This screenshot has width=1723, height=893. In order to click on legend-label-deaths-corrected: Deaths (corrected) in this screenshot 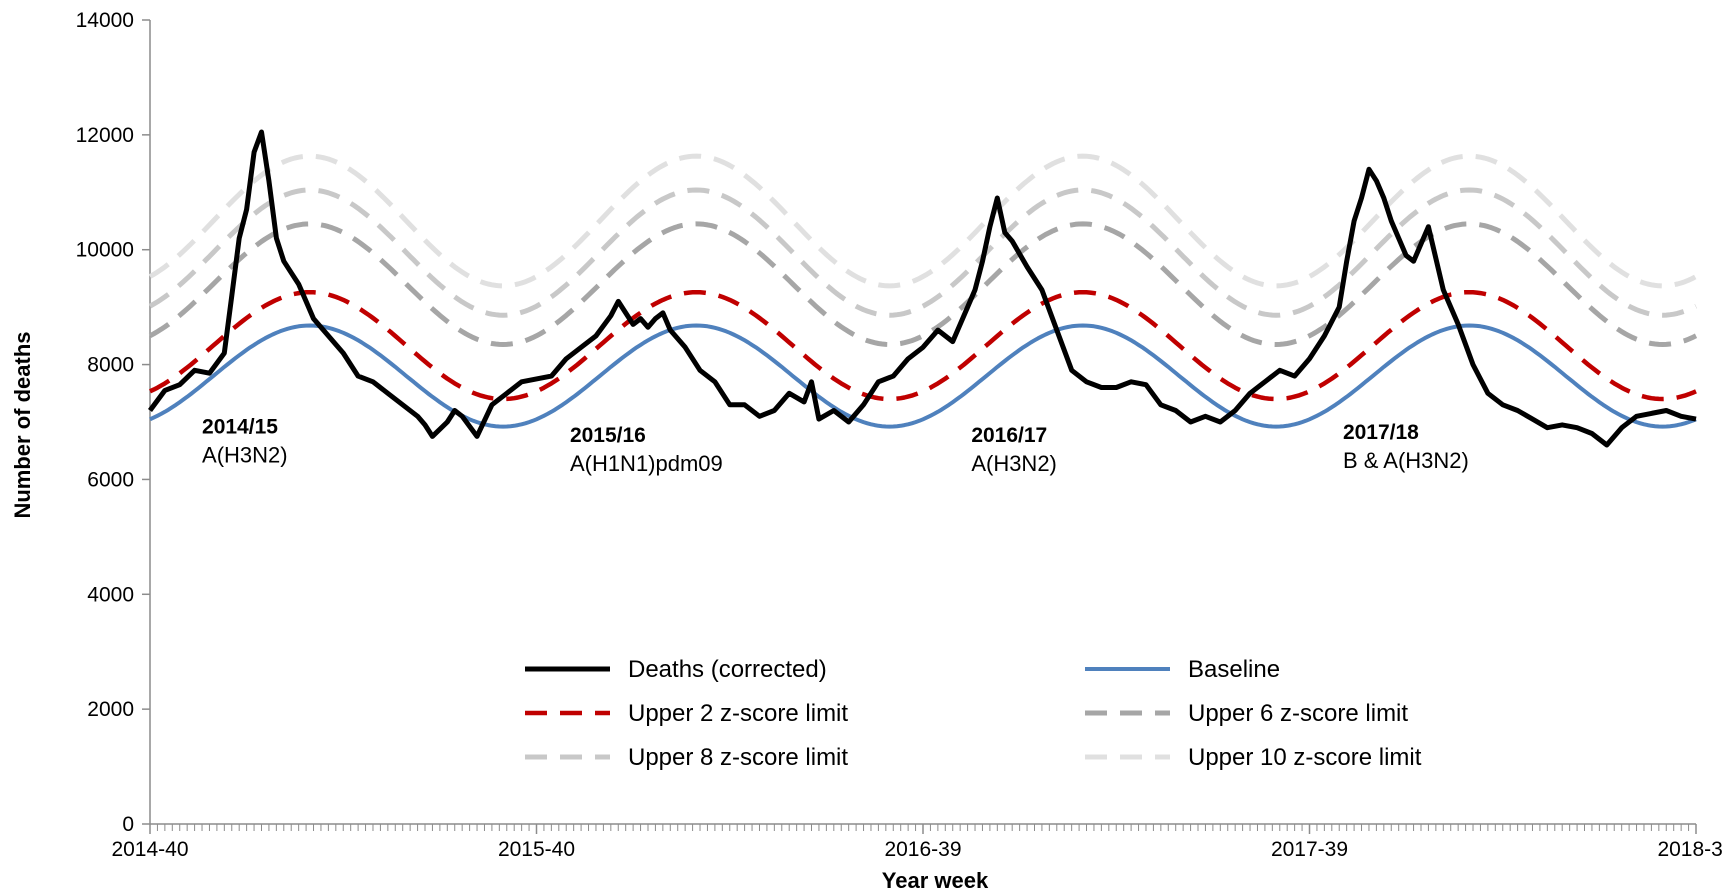, I will do `click(727, 669)`.